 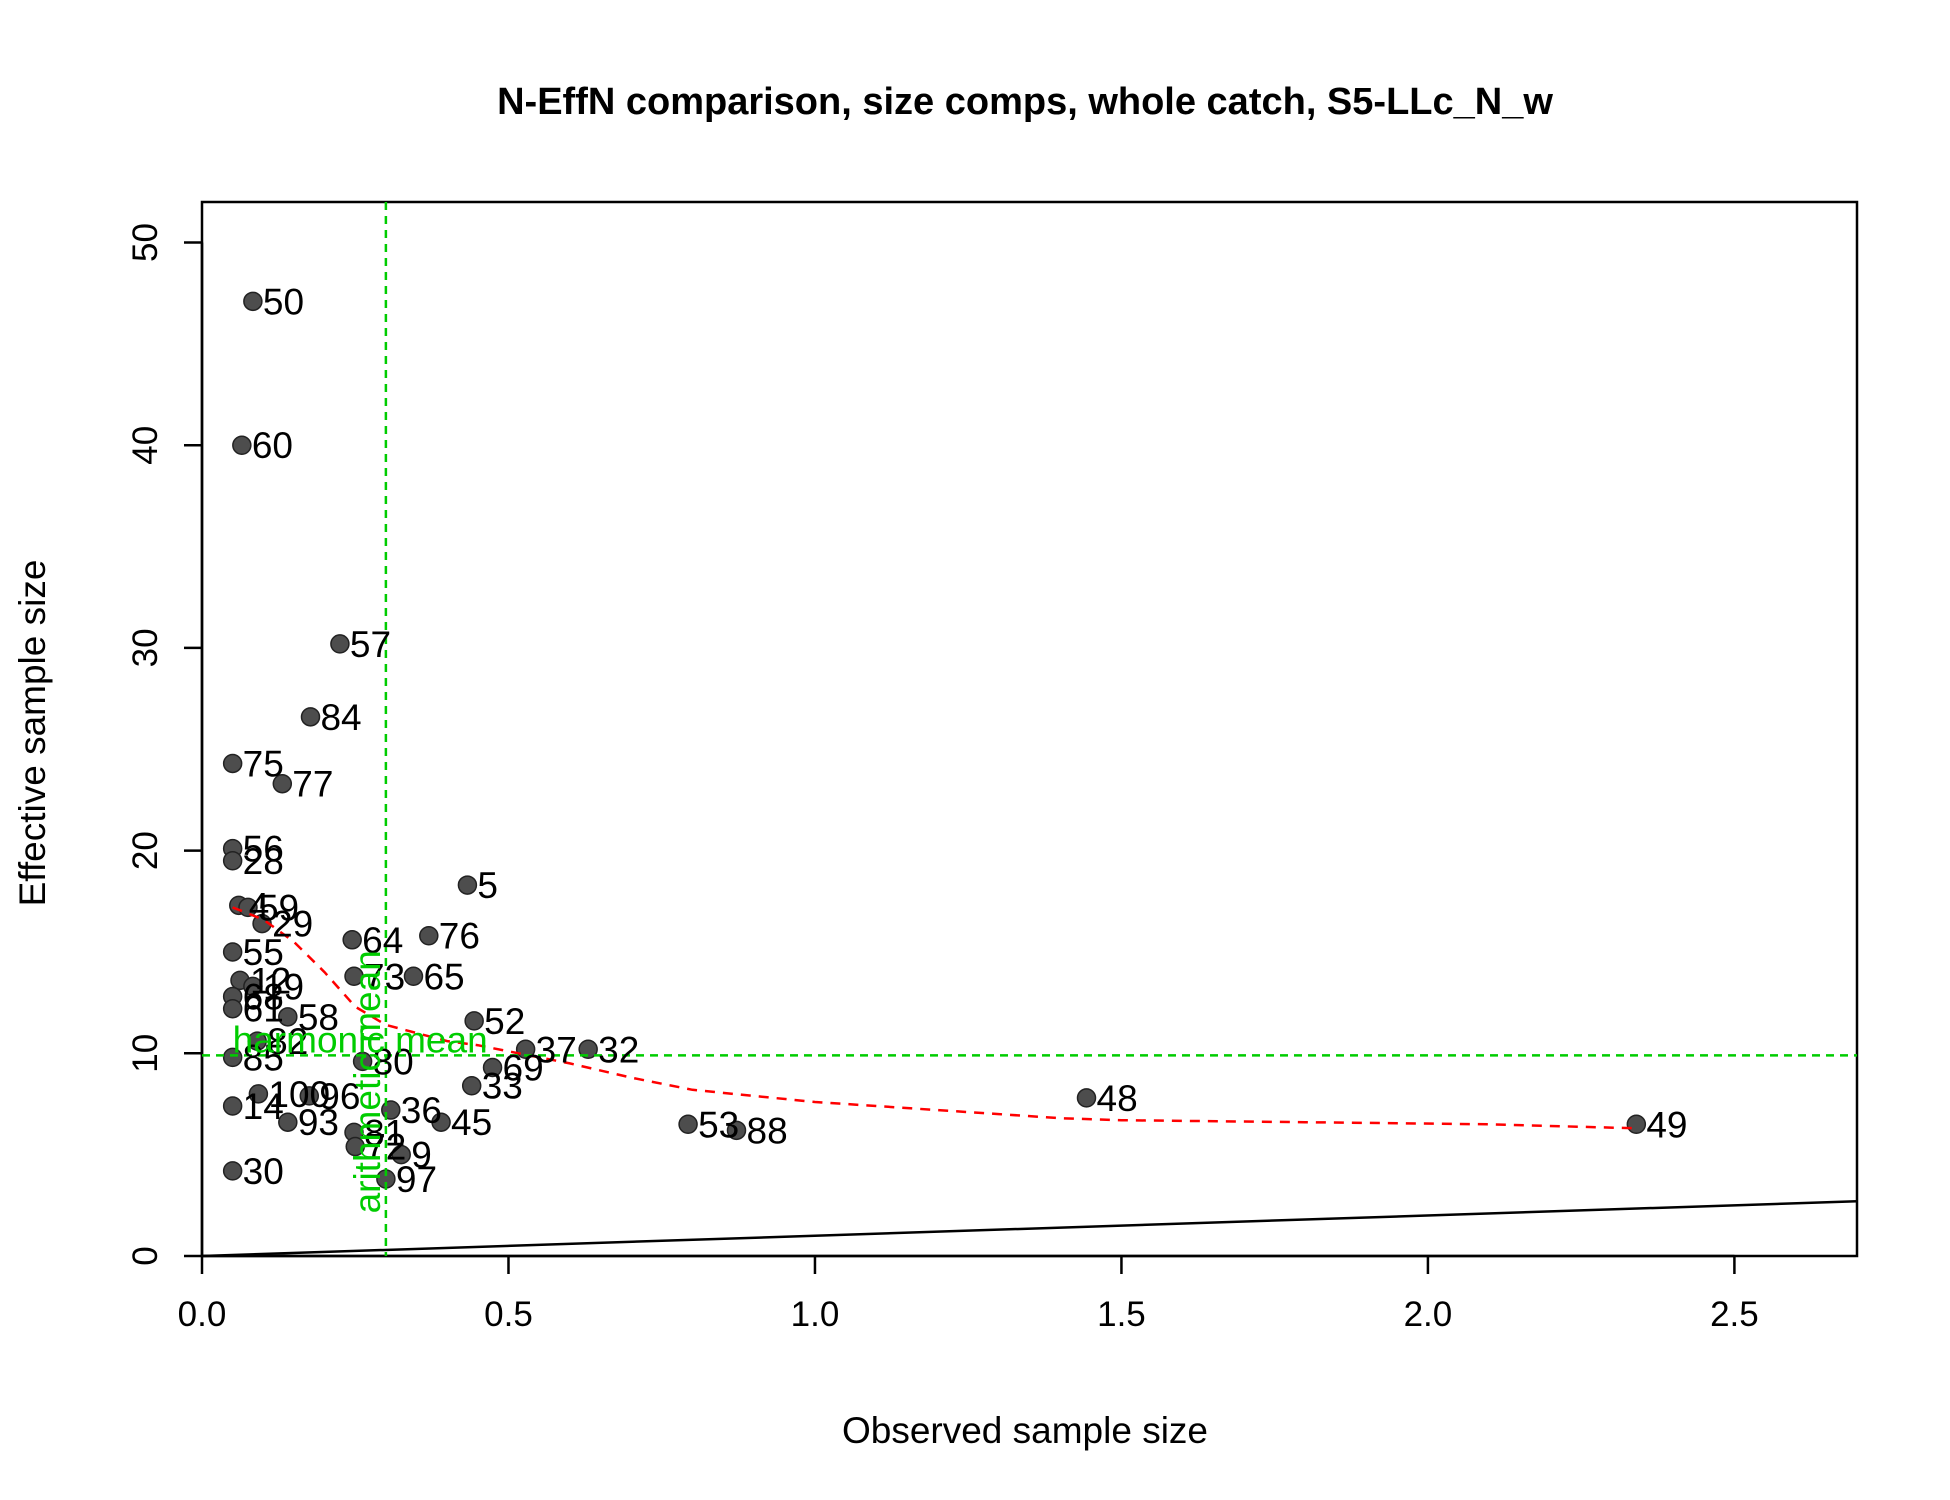 I want to click on smoother-line, so click(x=934, y=1018).